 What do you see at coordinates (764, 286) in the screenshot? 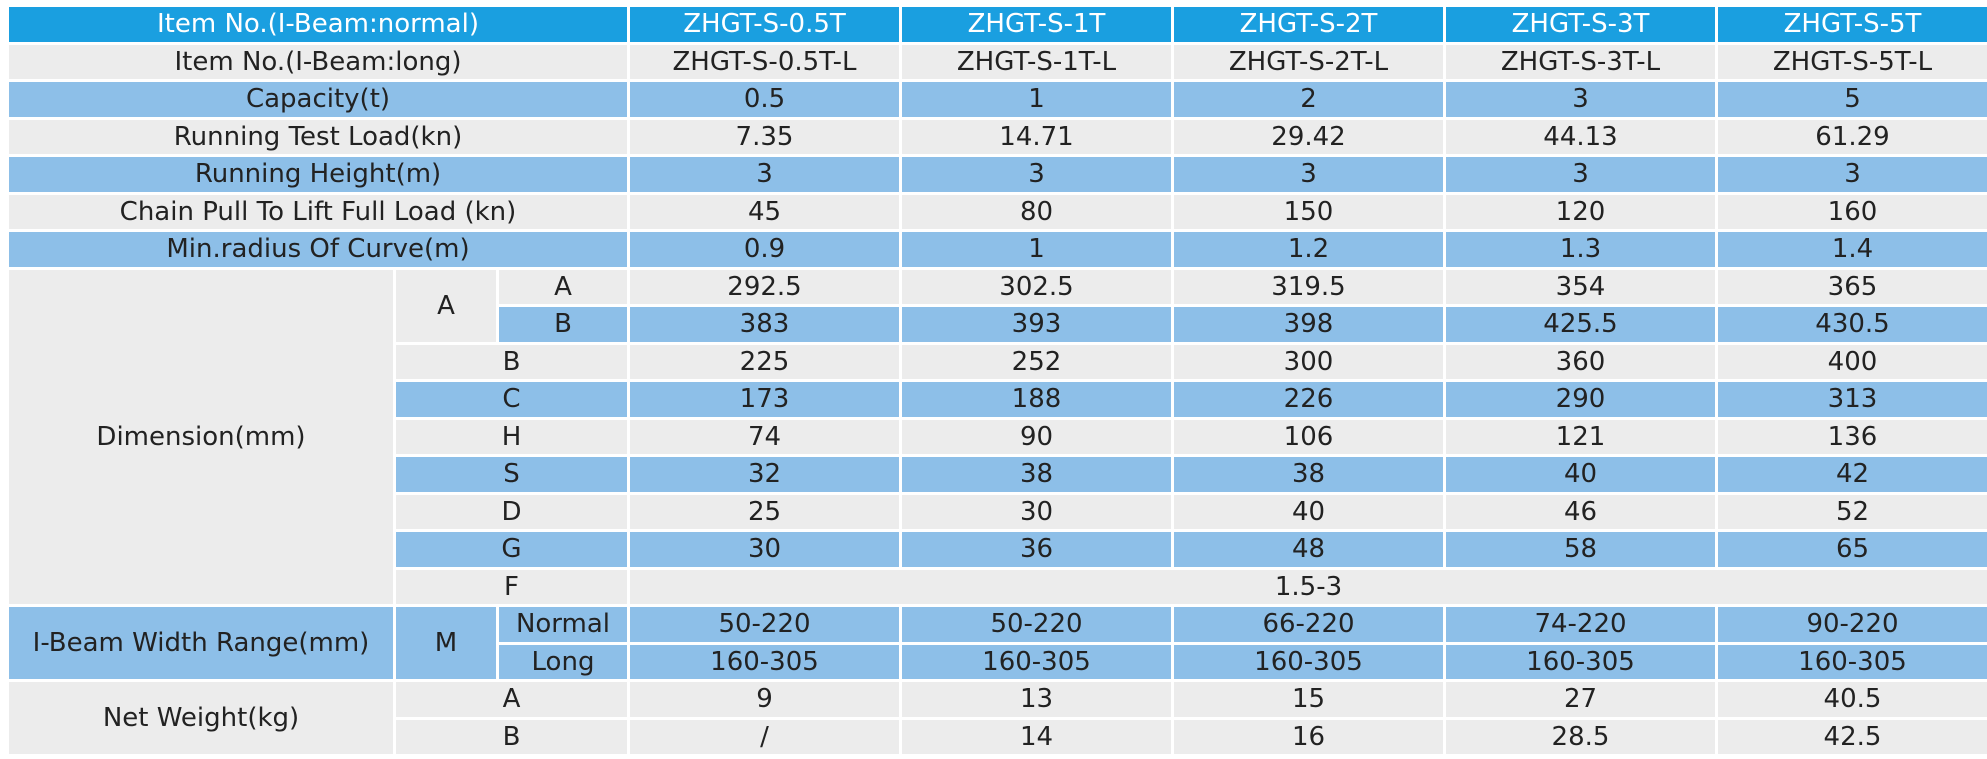
I see `table-cell: 292.5` at bounding box center [764, 286].